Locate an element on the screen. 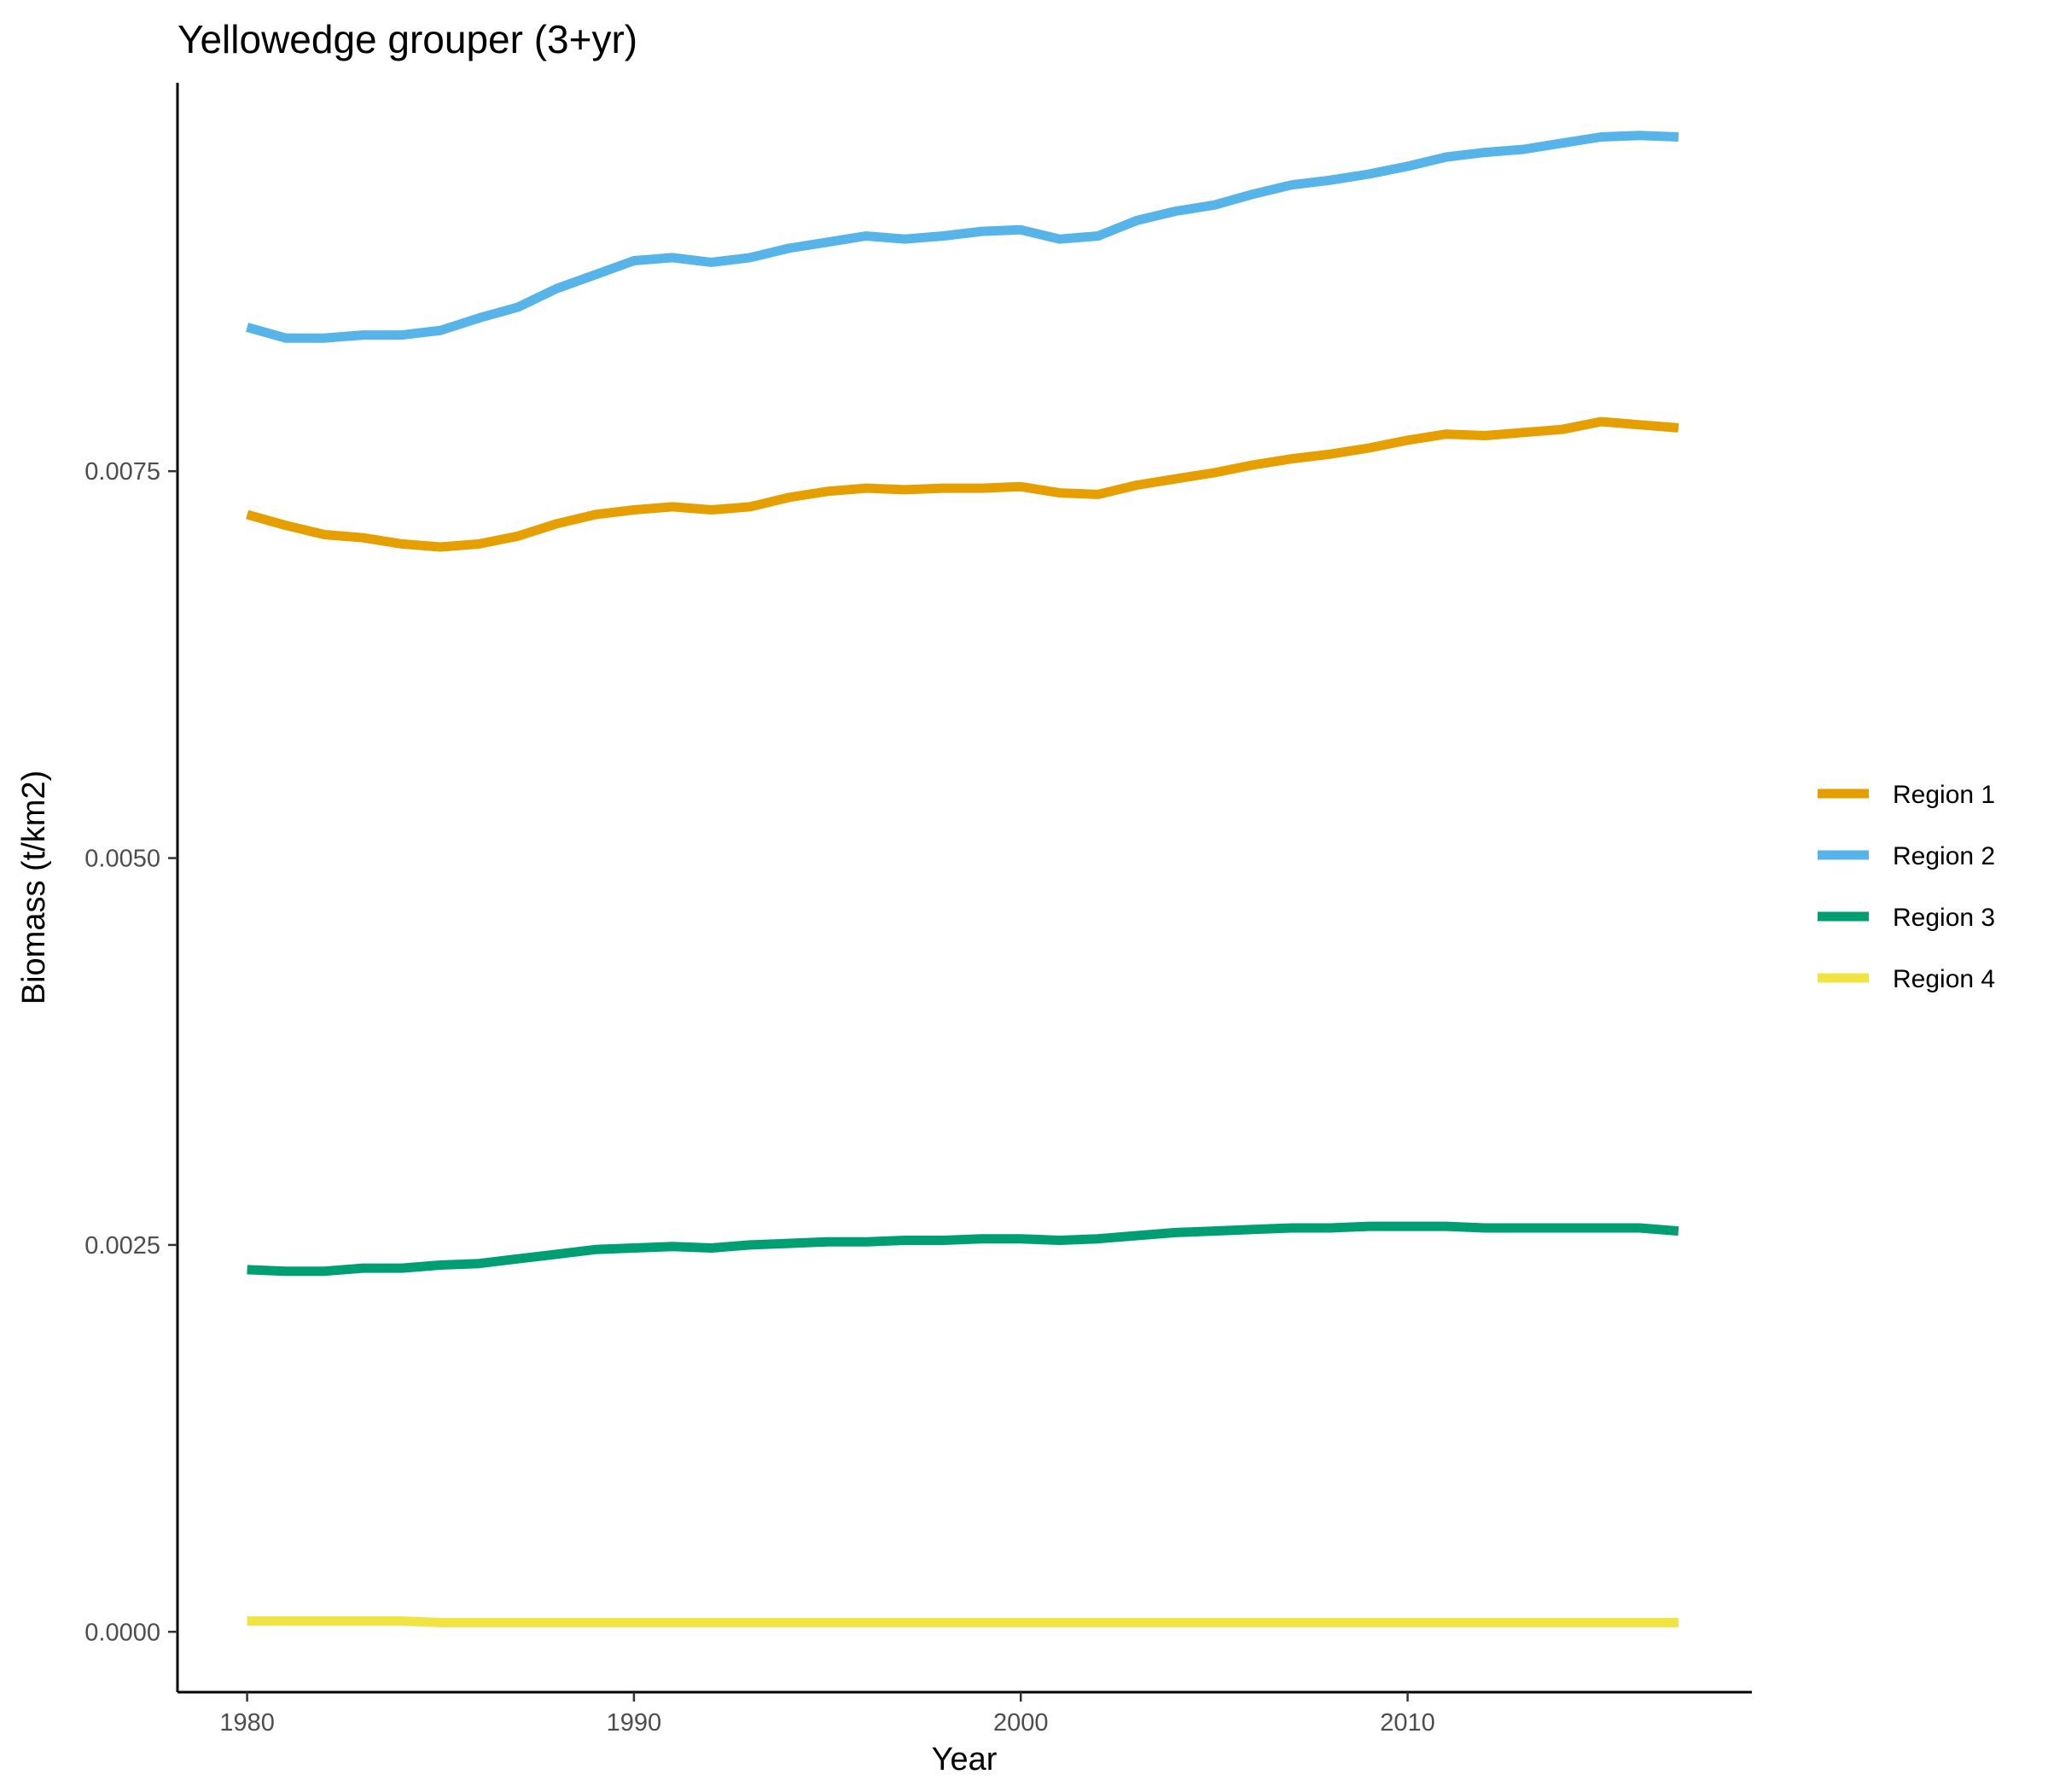 This screenshot has height=1792, width=2048. y-axis-title: Biomass (t/km2) is located at coordinates (34, 888).